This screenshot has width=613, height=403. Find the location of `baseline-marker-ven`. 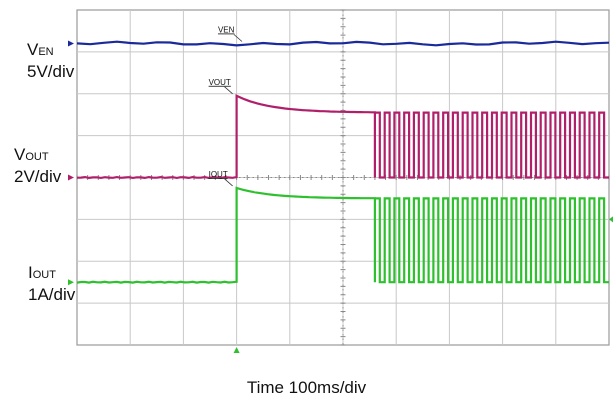

baseline-marker-ven is located at coordinates (71, 43).